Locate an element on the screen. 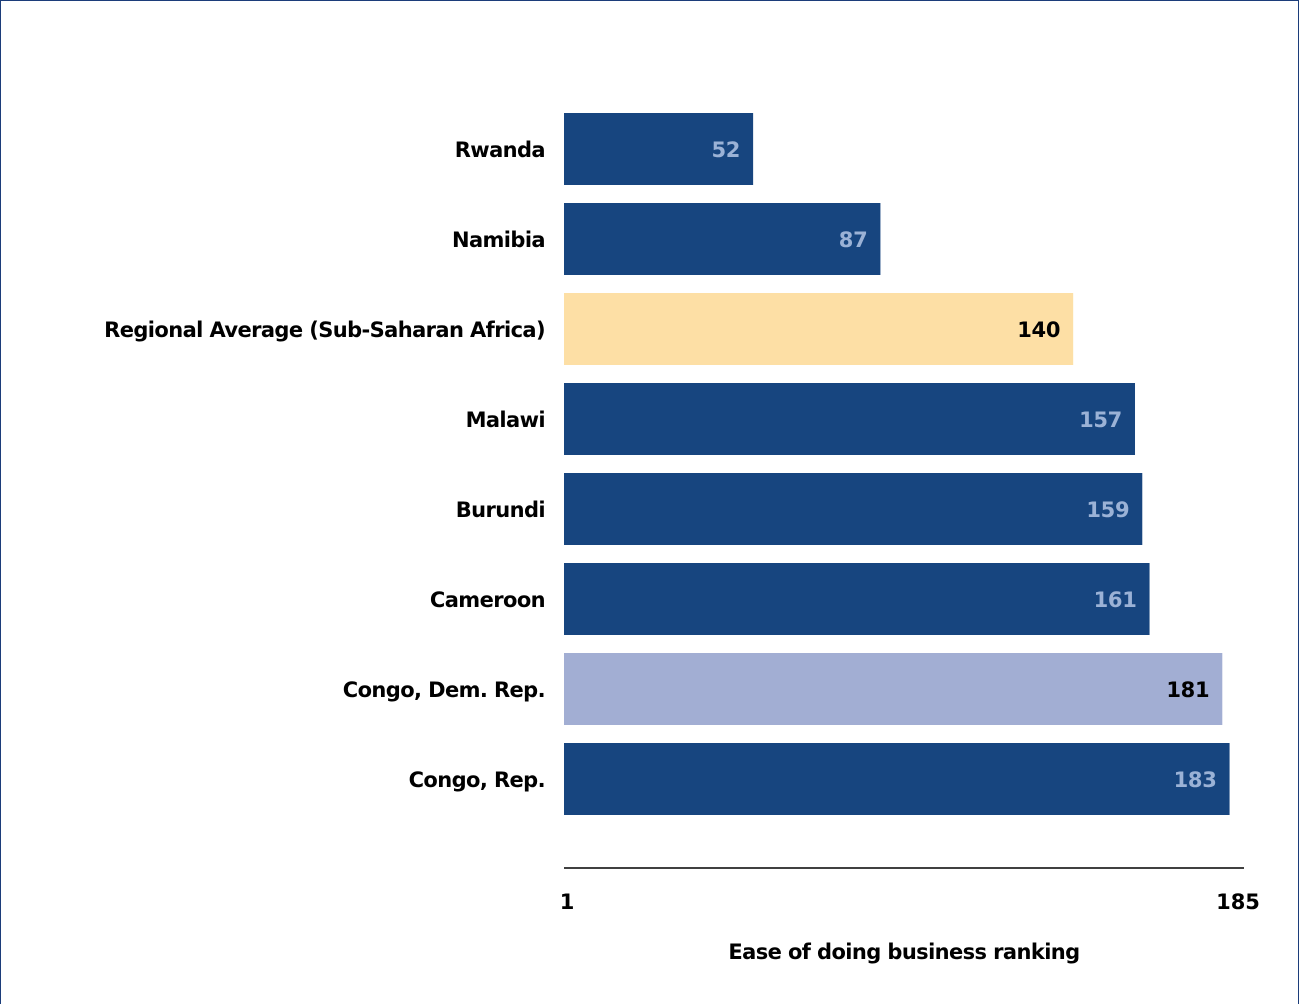  category-label-congo-dem-rep: Congo, Dem. Rep. is located at coordinates (444, 690).